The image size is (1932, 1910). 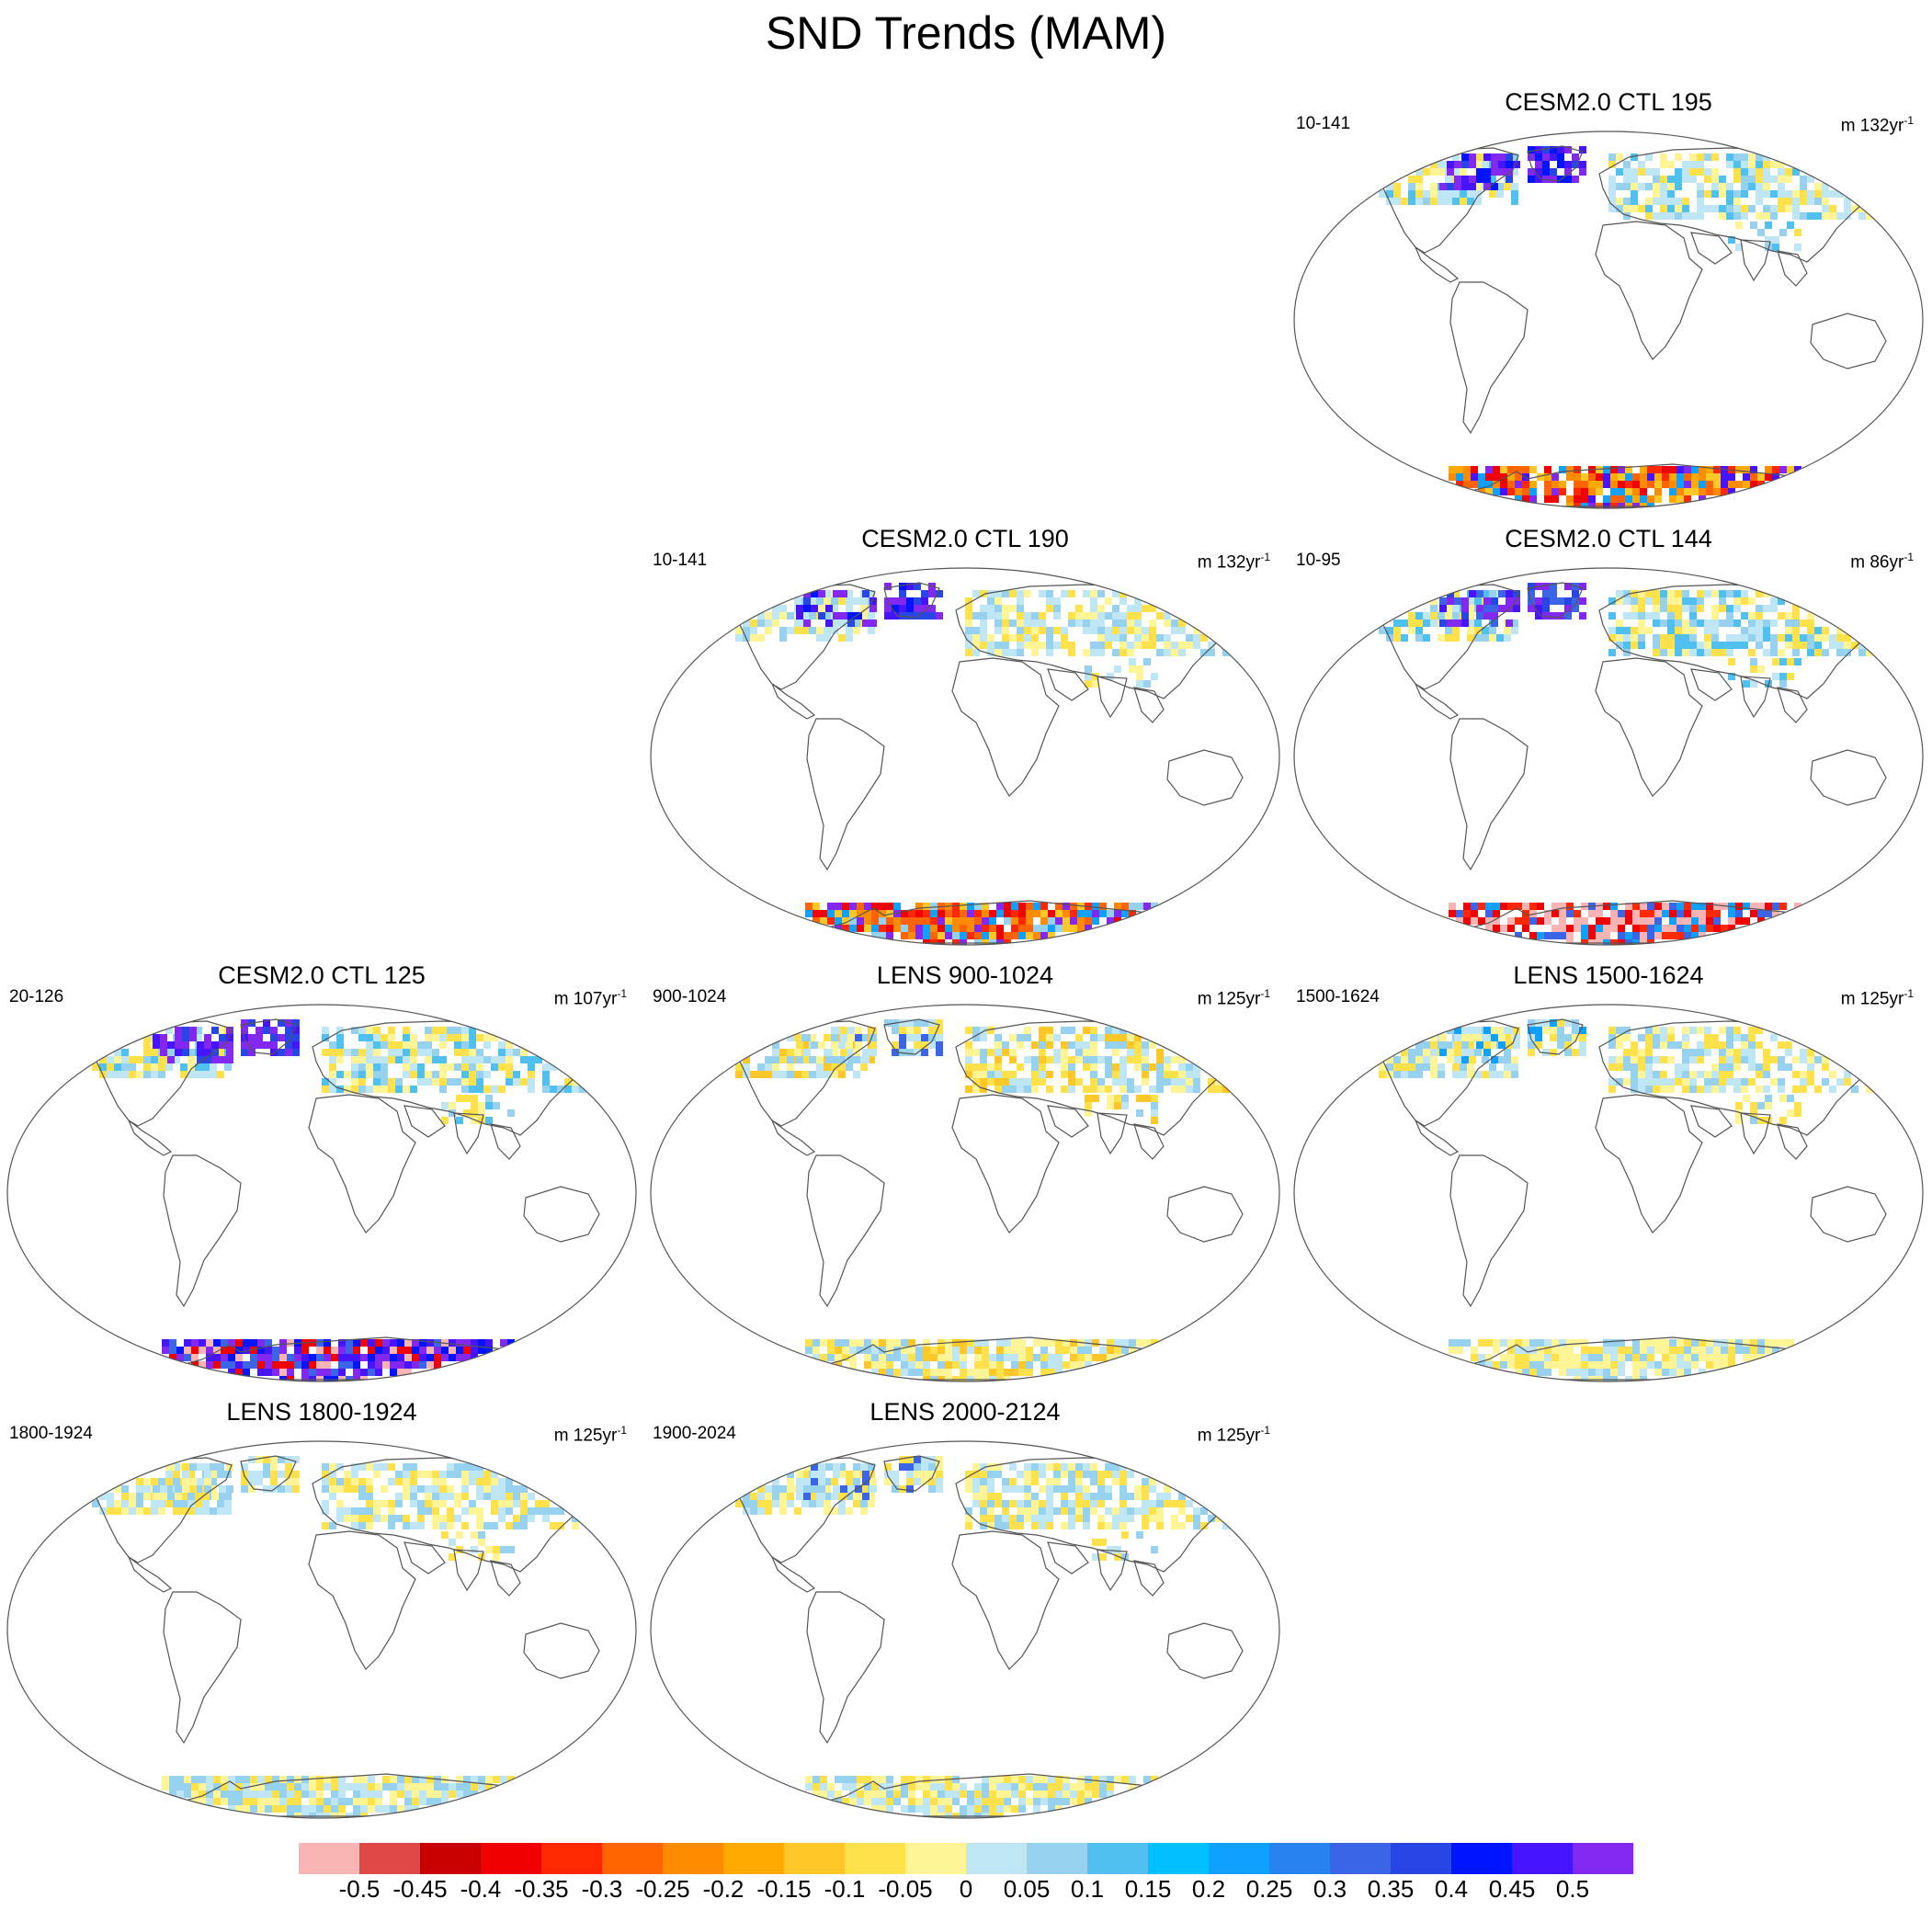 I want to click on panel-range-label: 1800-1924, so click(x=51, y=1433).